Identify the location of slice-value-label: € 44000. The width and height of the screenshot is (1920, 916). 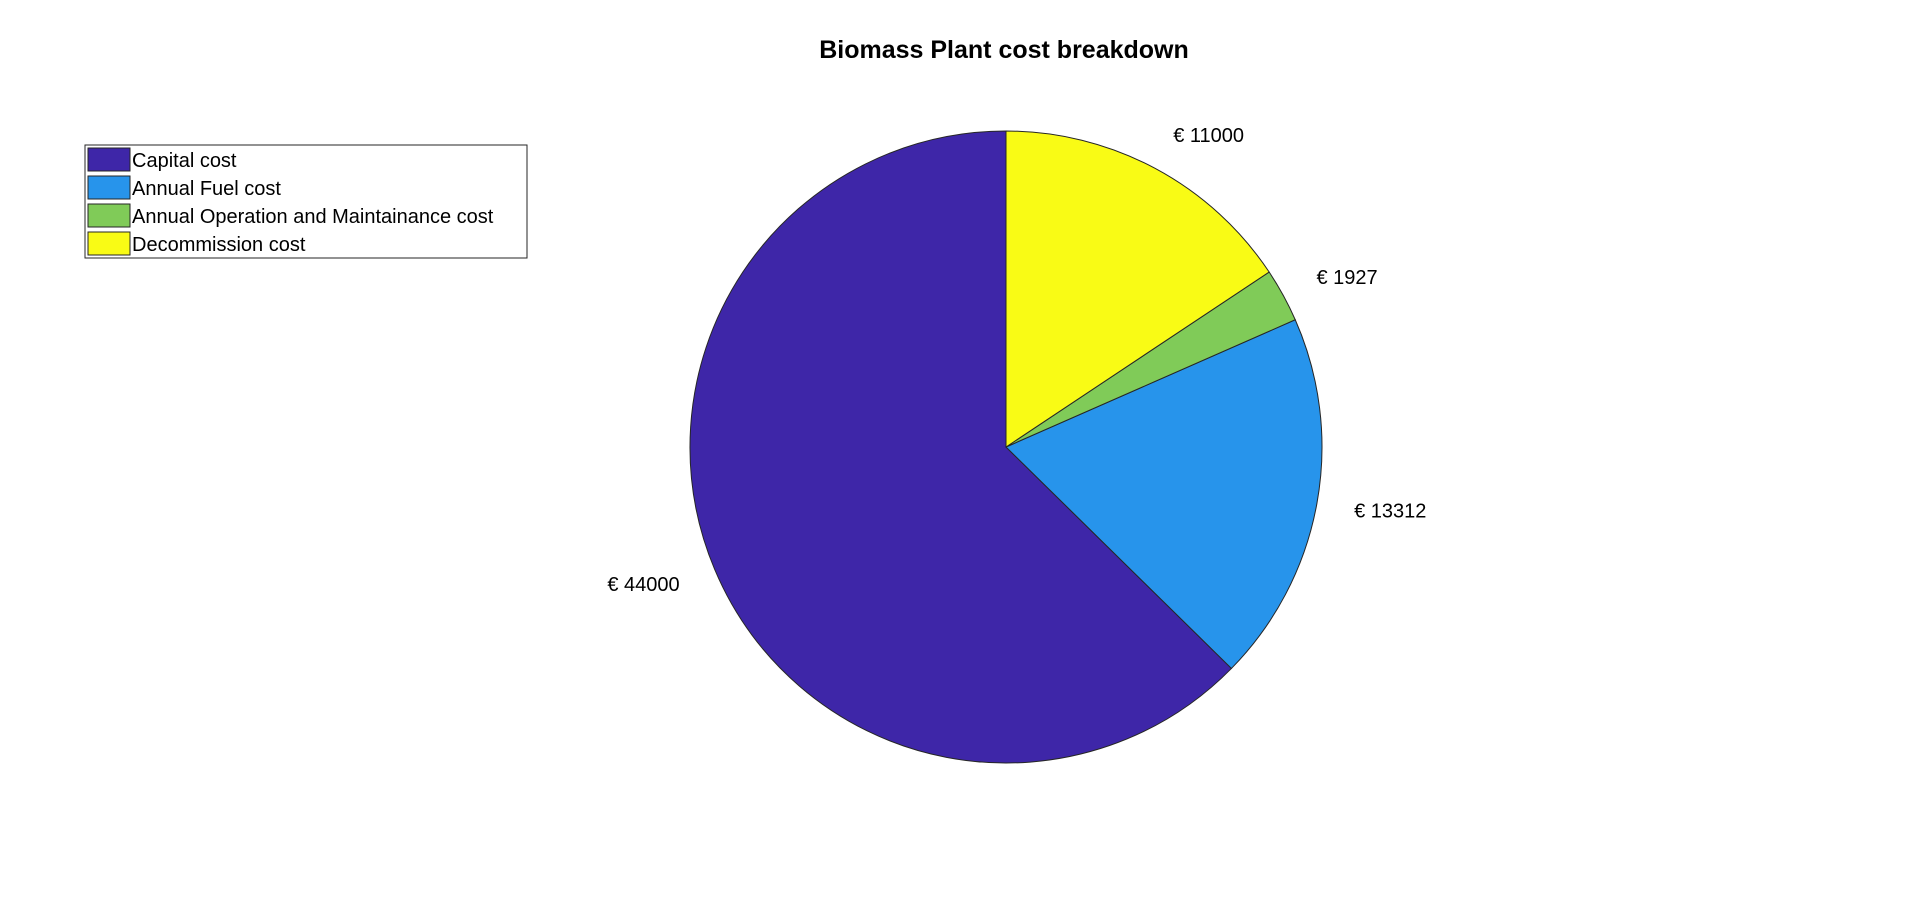
(643, 585).